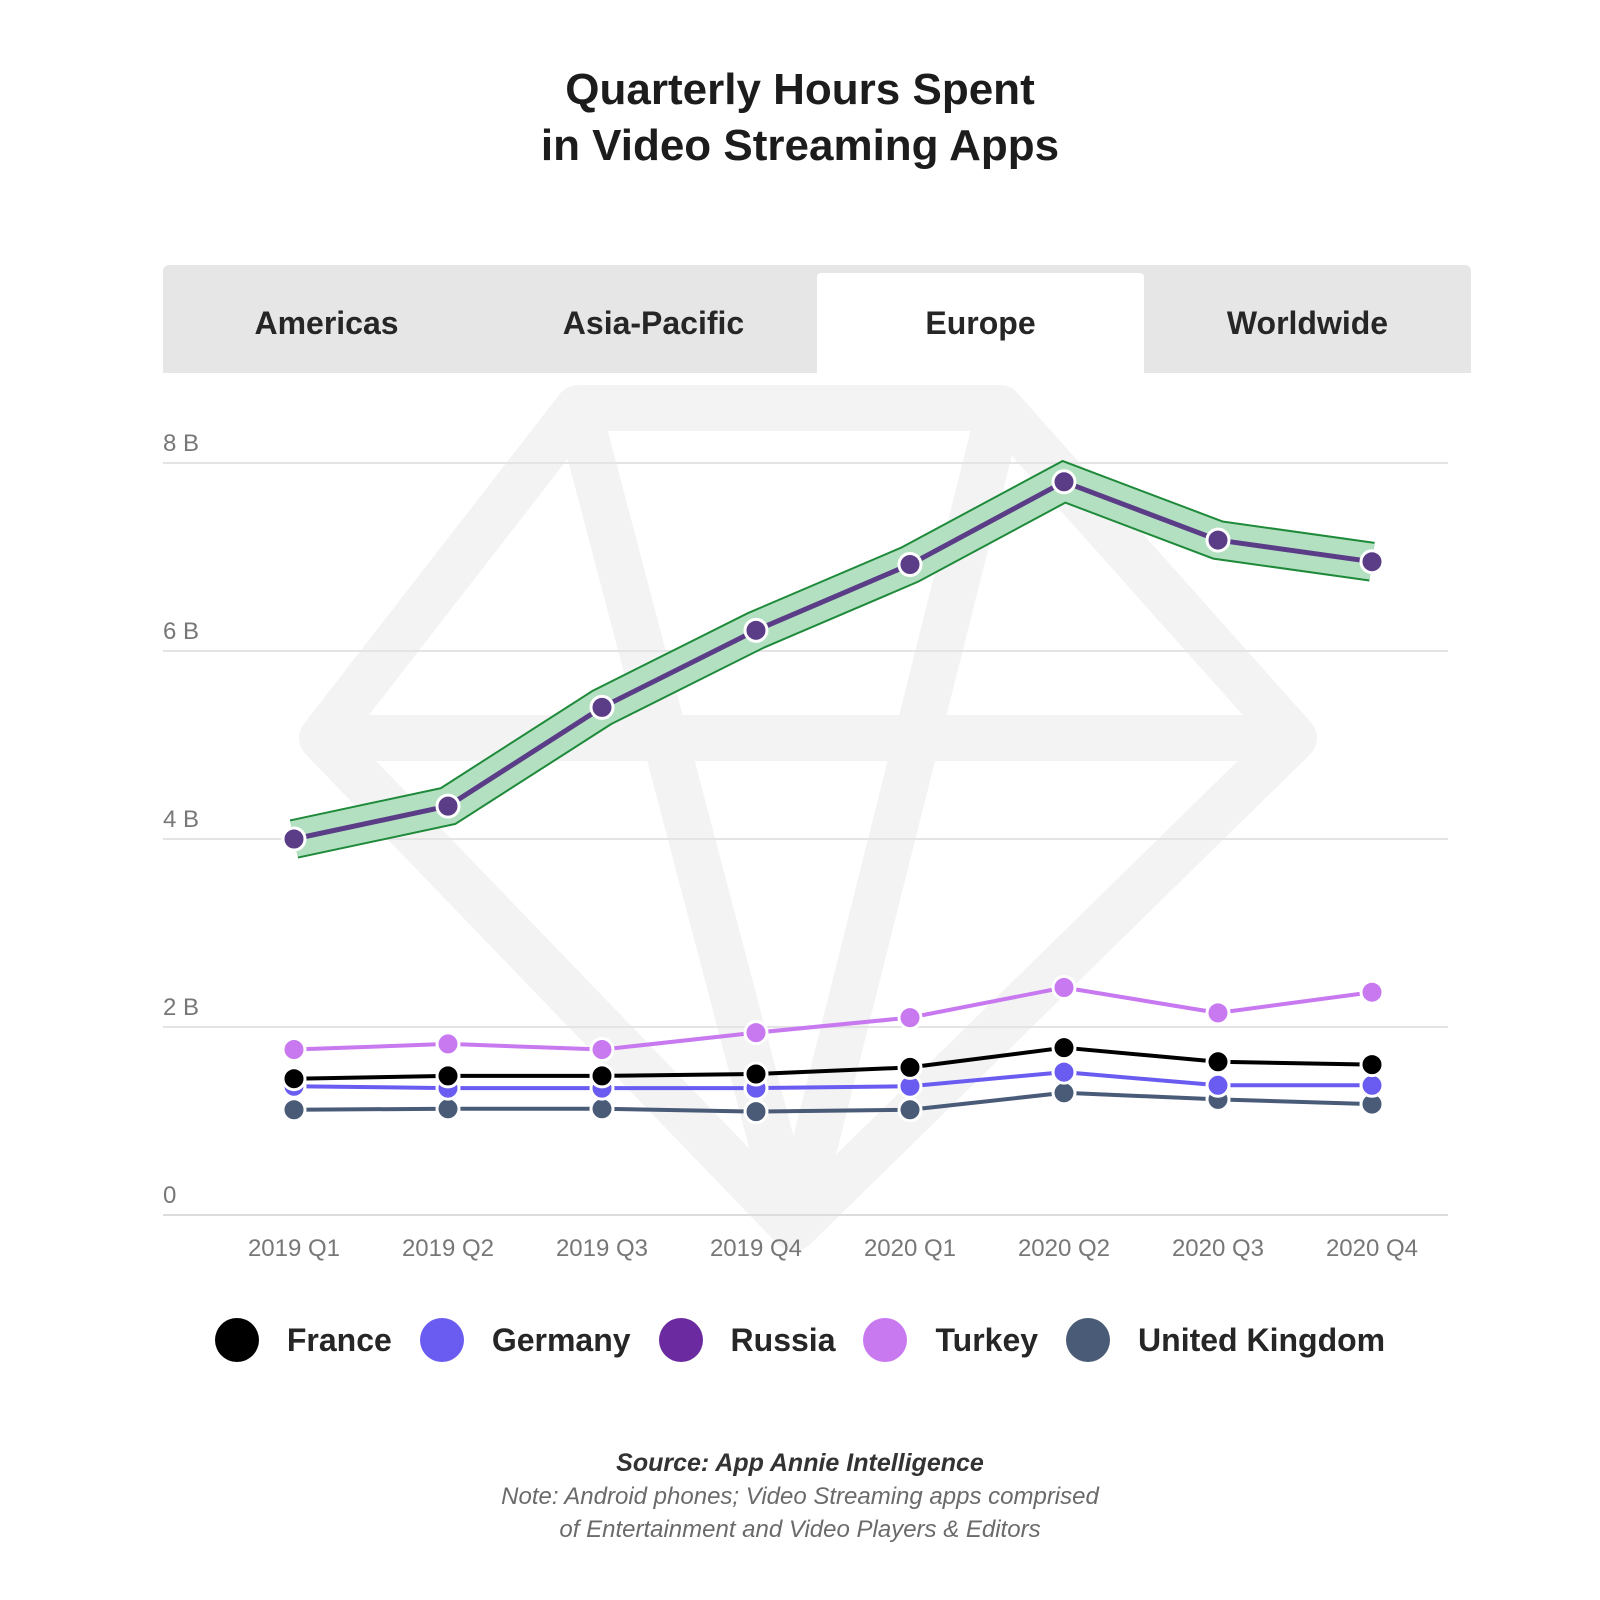 Image resolution: width=1600 pixels, height=1600 pixels. What do you see at coordinates (987, 1339) in the screenshot?
I see `legend-label-turkey: Turkey` at bounding box center [987, 1339].